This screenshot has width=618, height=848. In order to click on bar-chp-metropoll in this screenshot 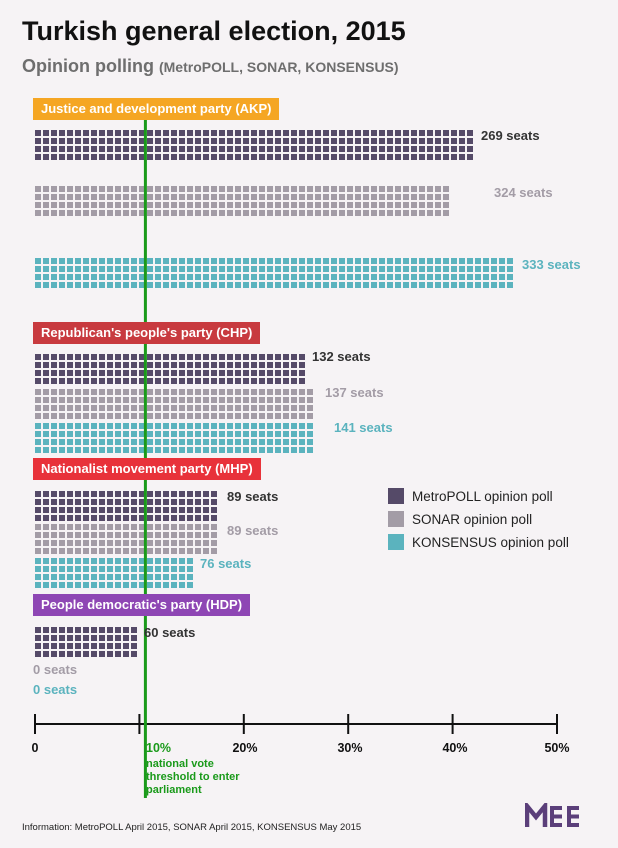, I will do `click(170, 369)`.